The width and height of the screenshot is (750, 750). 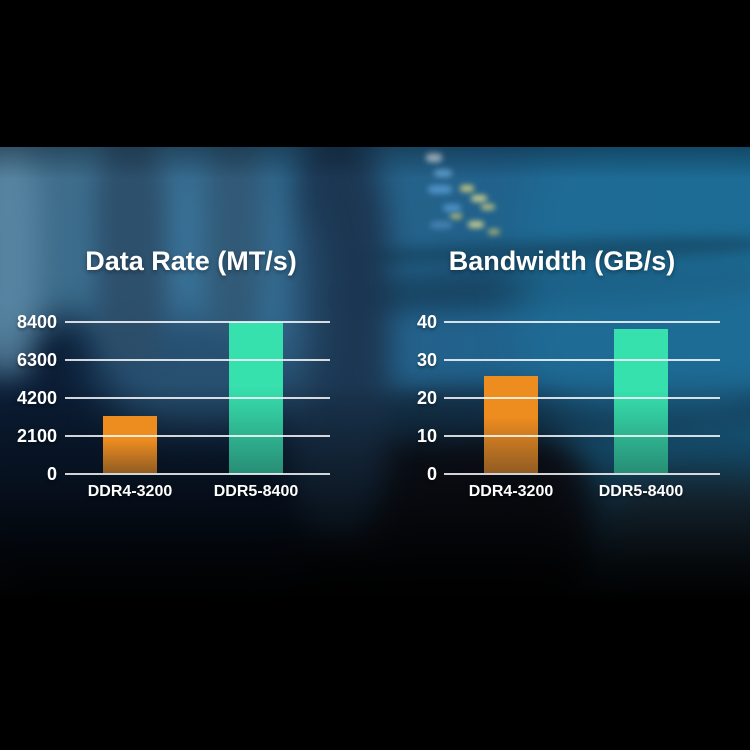 What do you see at coordinates (426, 359) in the screenshot?
I see `y-tick-label: 30` at bounding box center [426, 359].